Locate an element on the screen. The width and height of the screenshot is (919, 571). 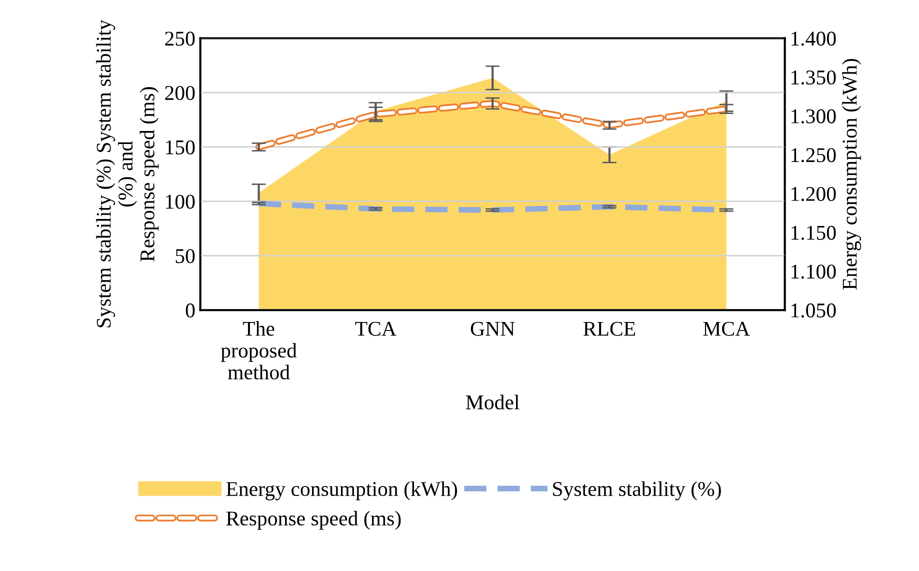
y-tick-label: 150 is located at coordinates (180, 147).